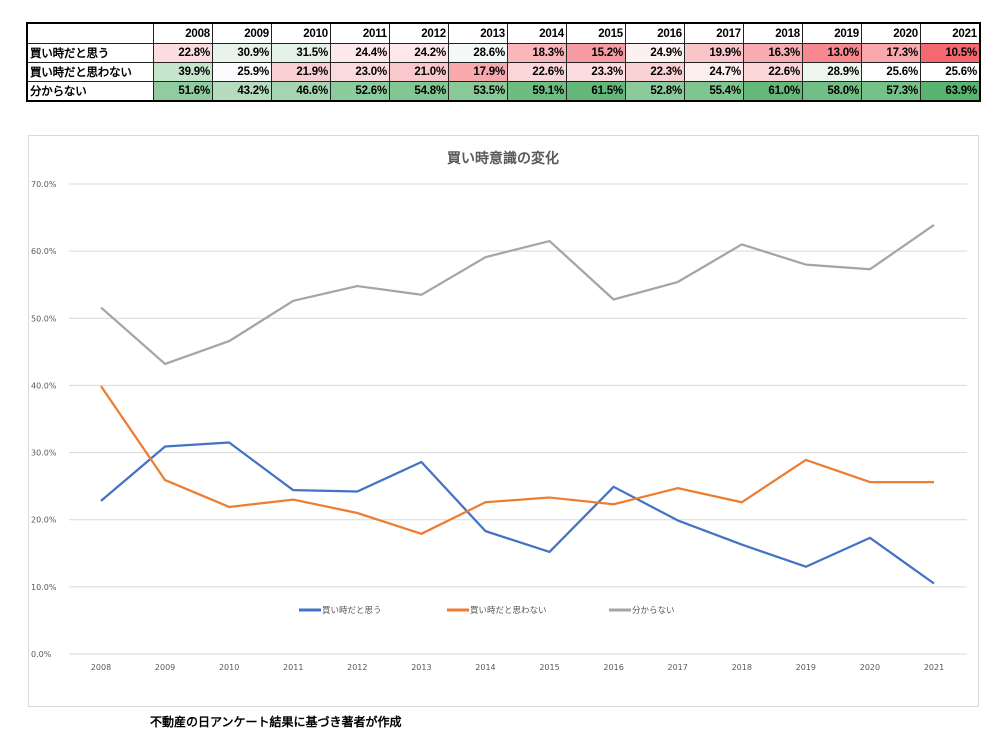 The height and width of the screenshot is (752, 1006). What do you see at coordinates (806, 667) in the screenshot?
I see `x-tick-label: 2019` at bounding box center [806, 667].